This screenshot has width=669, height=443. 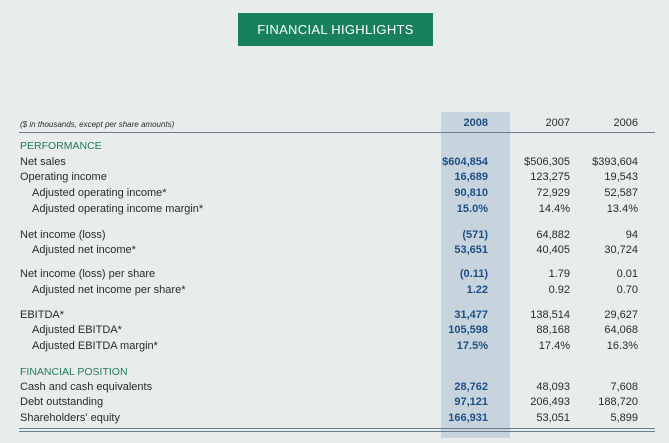 I want to click on row-label: Adjusted net income*, so click(x=84, y=250).